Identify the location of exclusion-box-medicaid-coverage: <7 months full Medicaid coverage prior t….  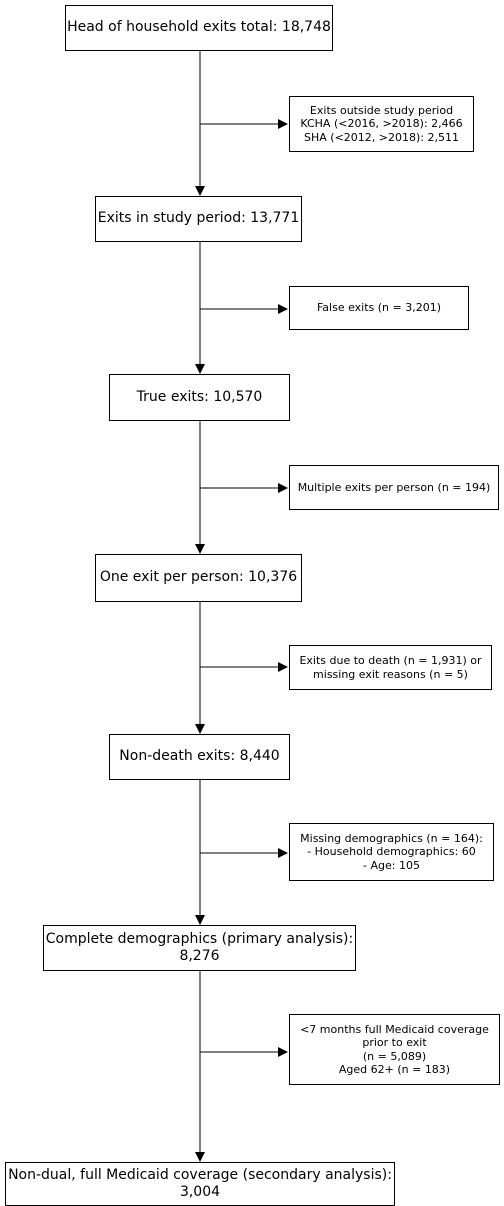
(394, 1049).